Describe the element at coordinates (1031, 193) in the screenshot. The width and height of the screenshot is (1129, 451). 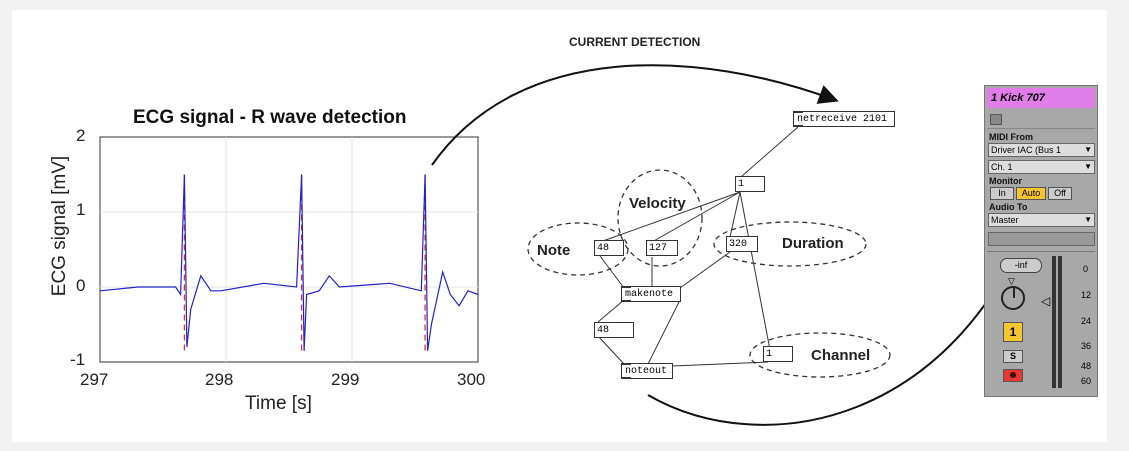
I see `monitor-auto-button: Auto` at that location.